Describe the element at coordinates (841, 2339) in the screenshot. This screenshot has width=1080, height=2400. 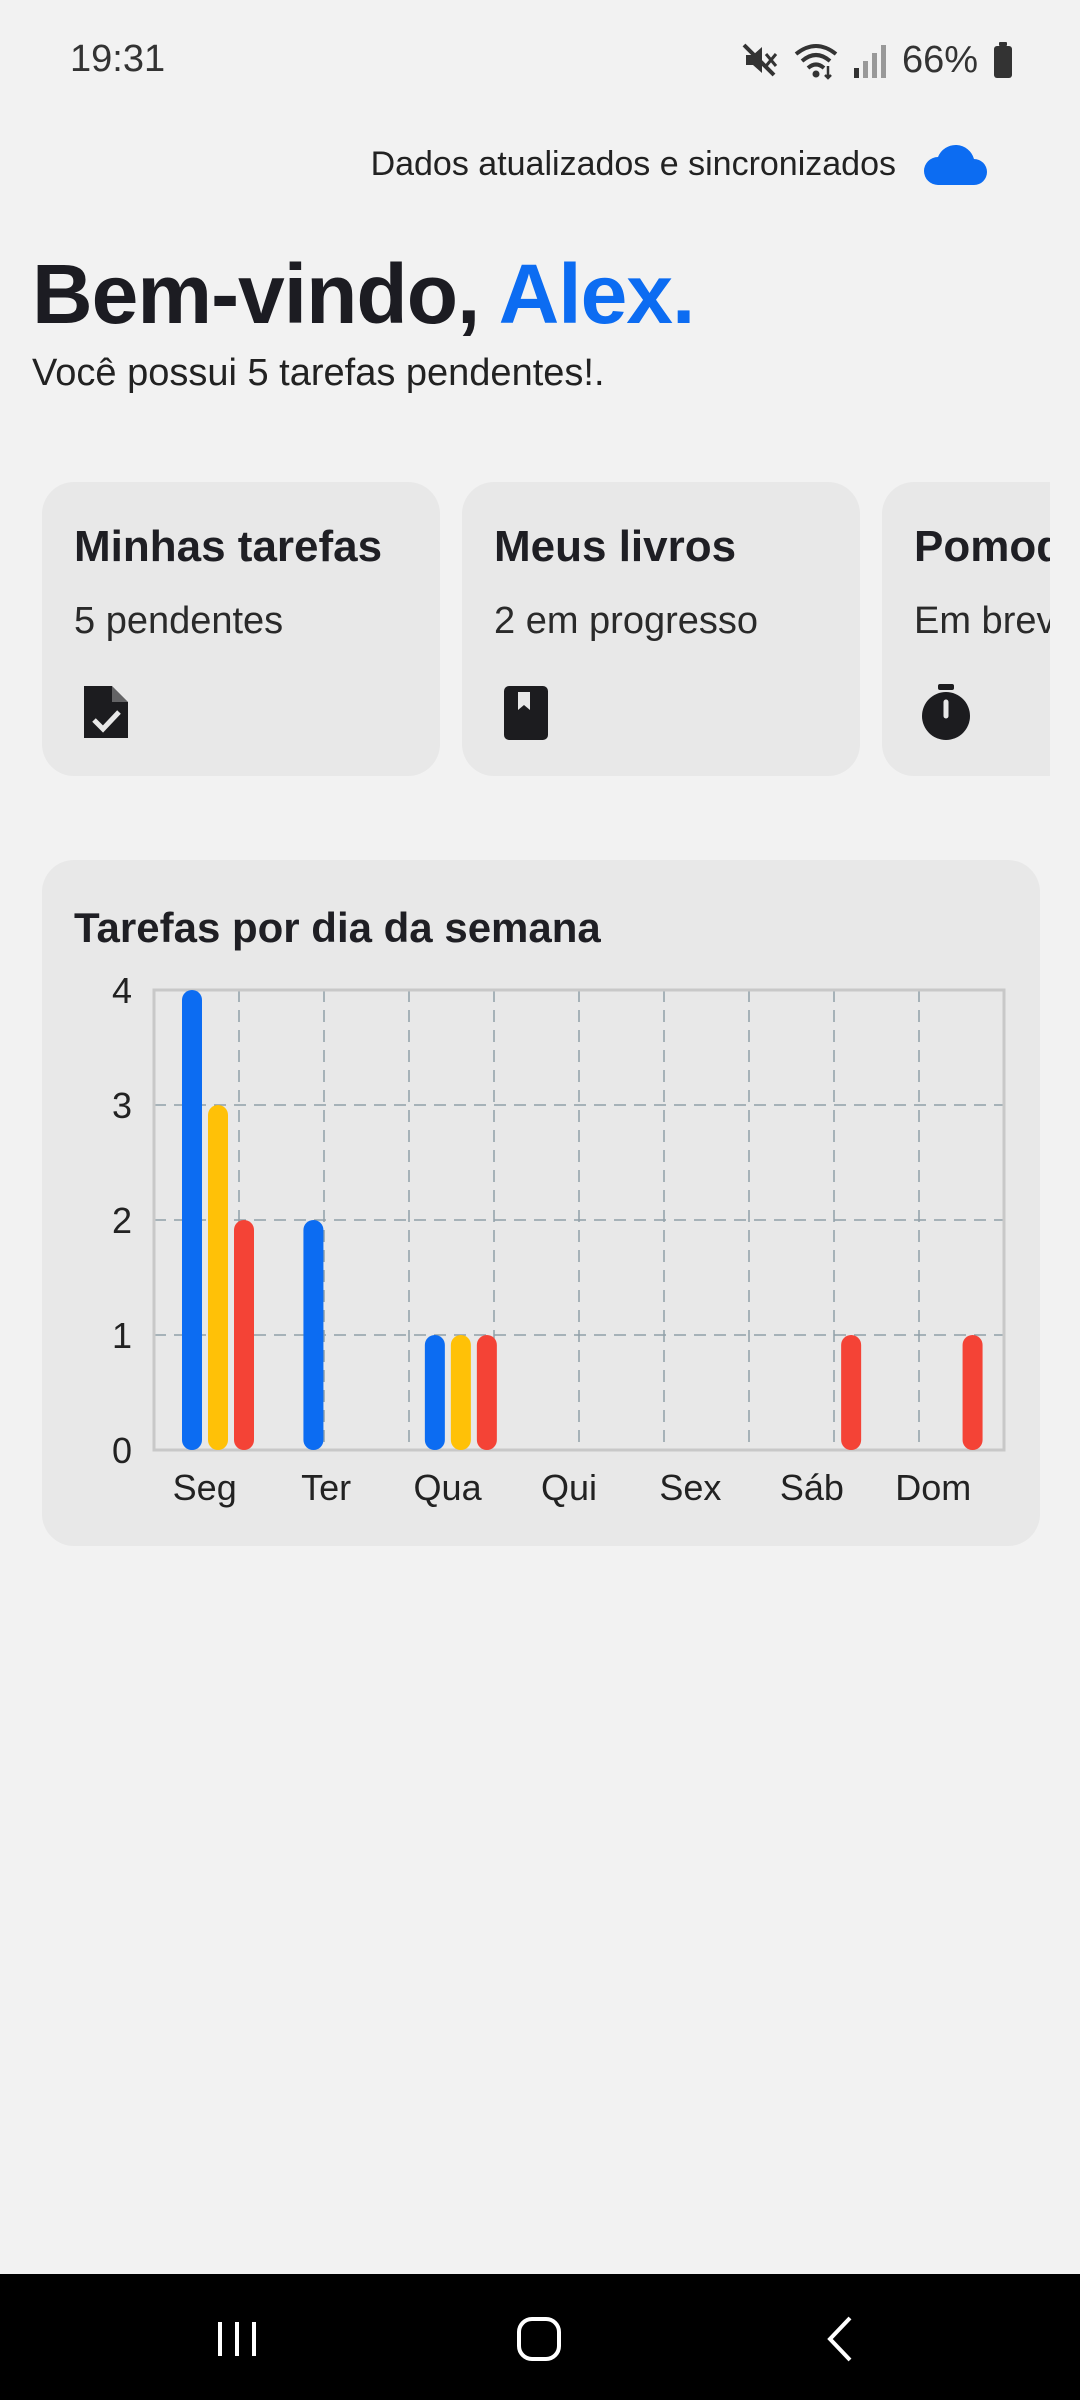
I see `back-icon` at that location.